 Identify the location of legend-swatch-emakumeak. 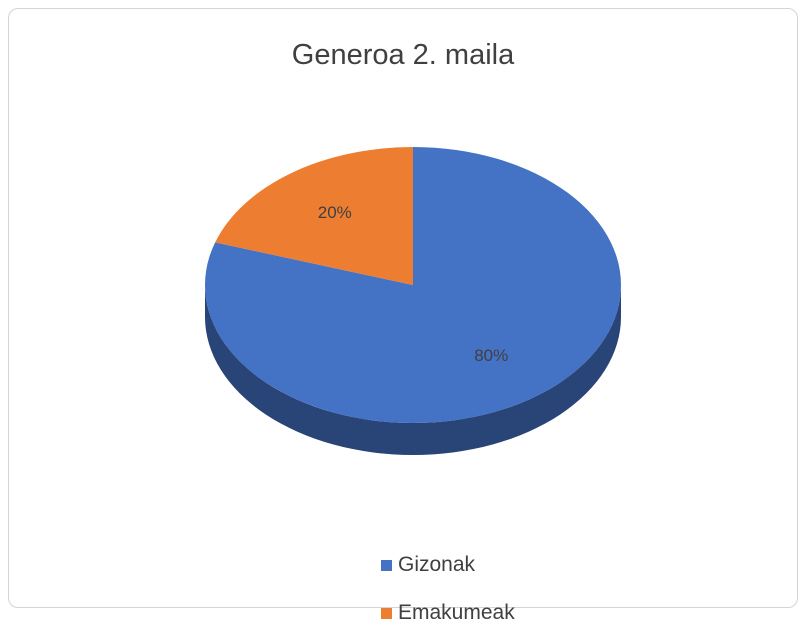
(386, 613).